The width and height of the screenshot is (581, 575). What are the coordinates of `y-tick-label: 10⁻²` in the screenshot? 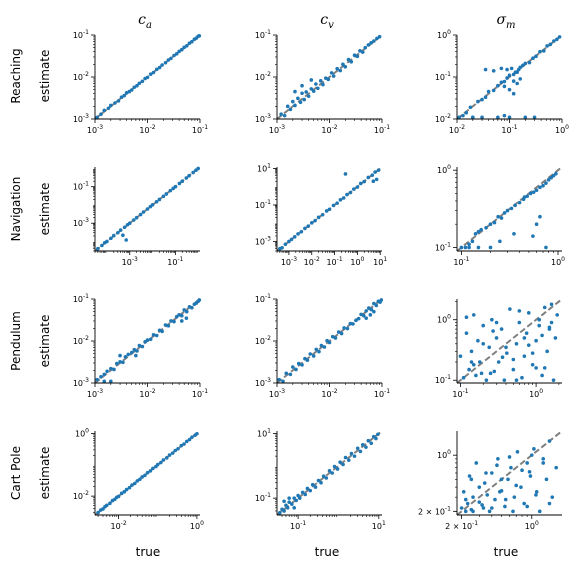 It's located at (81, 76).